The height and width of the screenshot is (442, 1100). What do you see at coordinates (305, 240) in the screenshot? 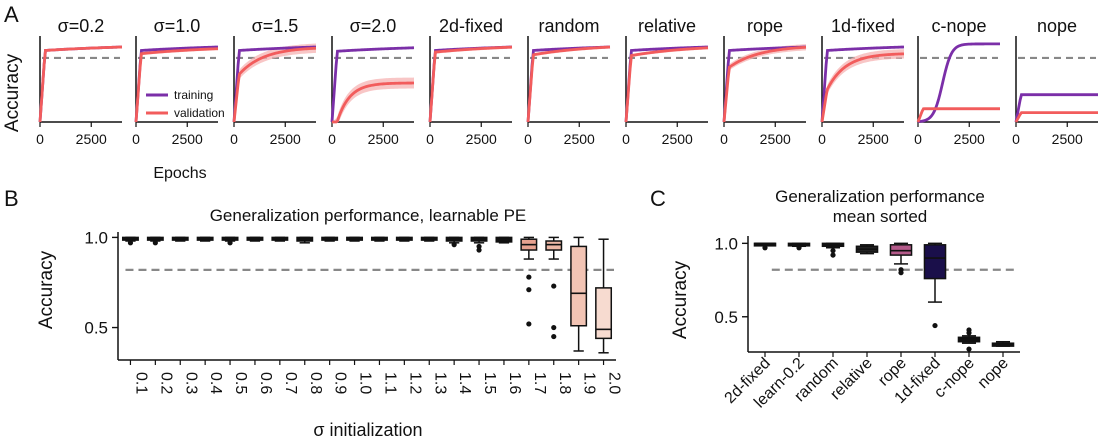
I see `box-0.8` at bounding box center [305, 240].